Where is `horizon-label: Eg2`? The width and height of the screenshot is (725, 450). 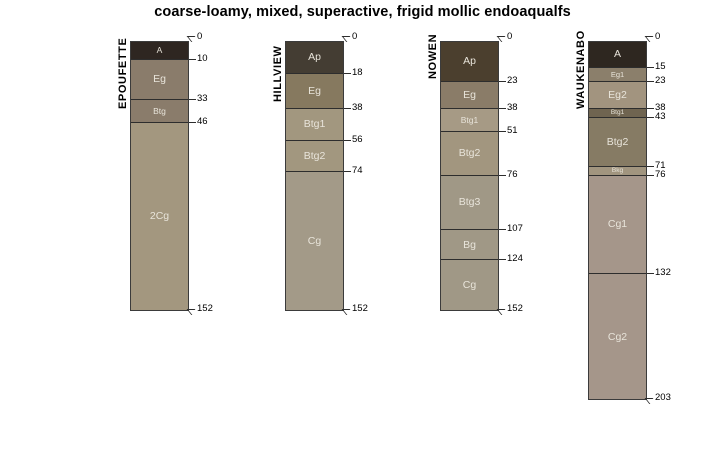
horizon-label: Eg2 is located at coordinates (617, 94).